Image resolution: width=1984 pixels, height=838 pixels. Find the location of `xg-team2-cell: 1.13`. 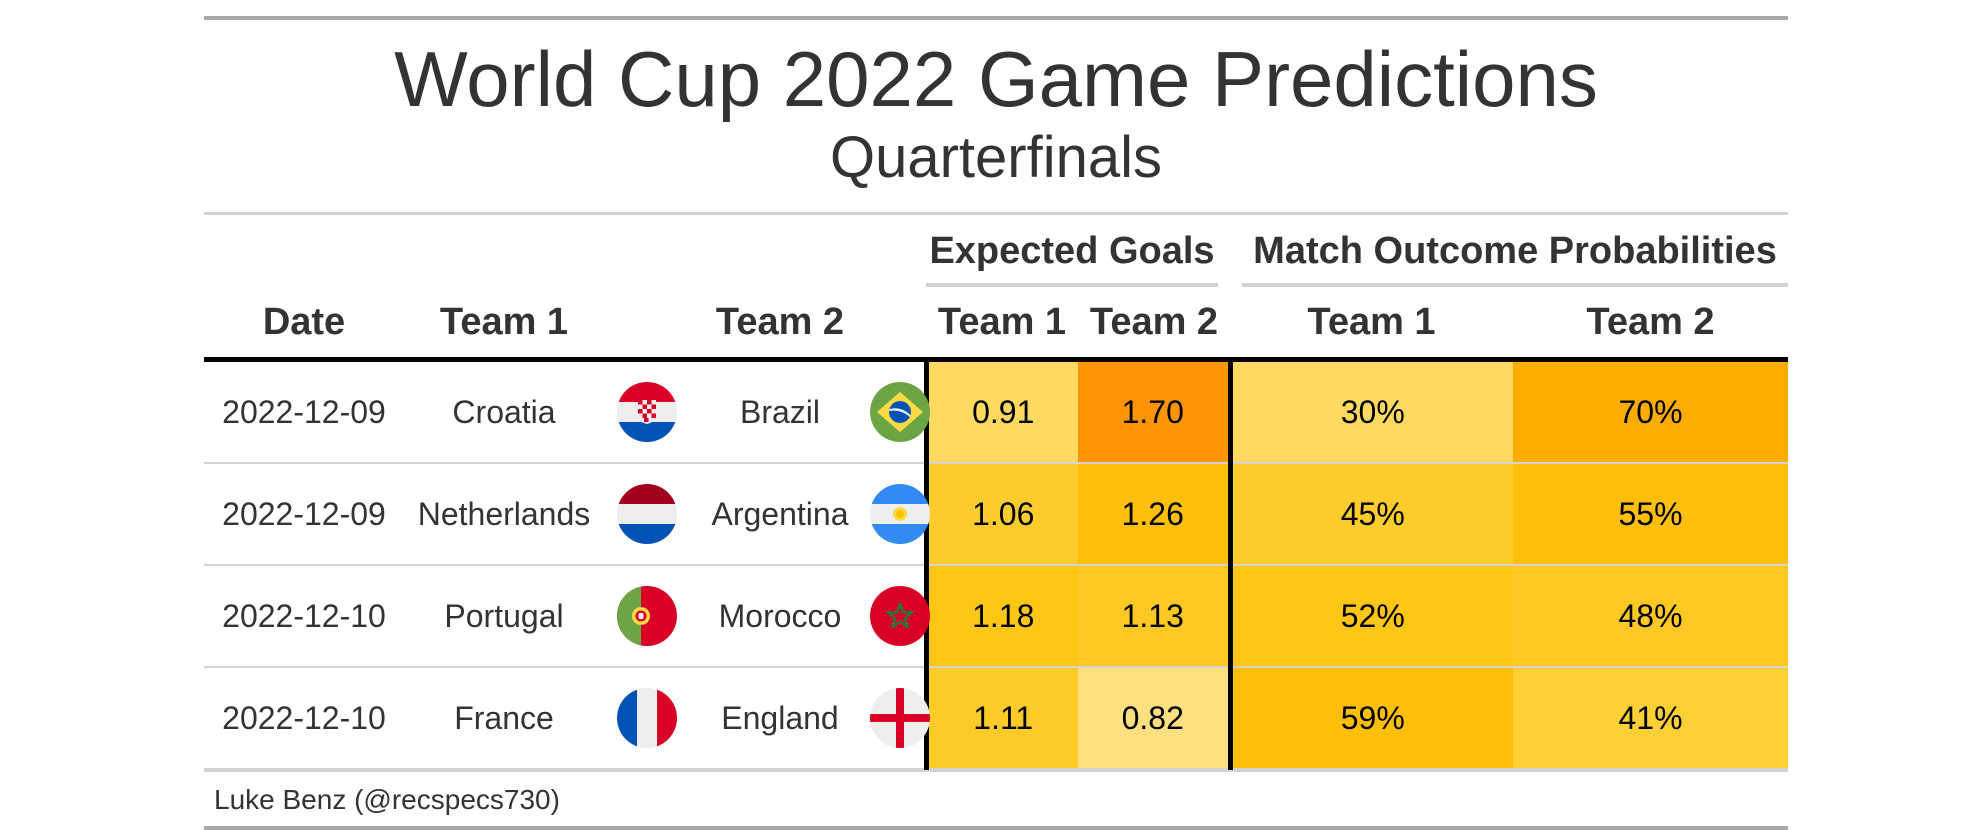

xg-team2-cell: 1.13 is located at coordinates (1154, 616).